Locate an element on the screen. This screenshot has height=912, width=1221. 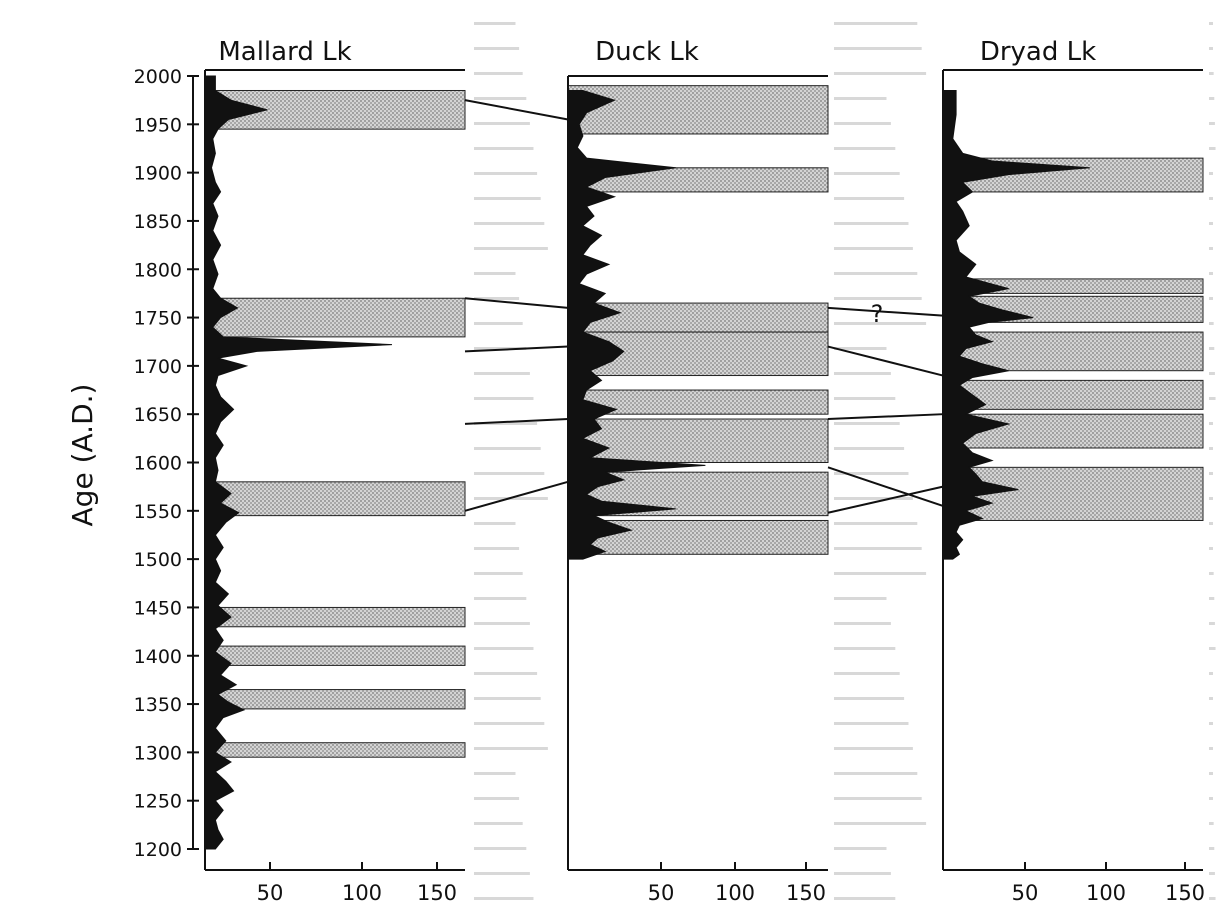
y-tick-label: 1950 is located at coordinates (158, 125).